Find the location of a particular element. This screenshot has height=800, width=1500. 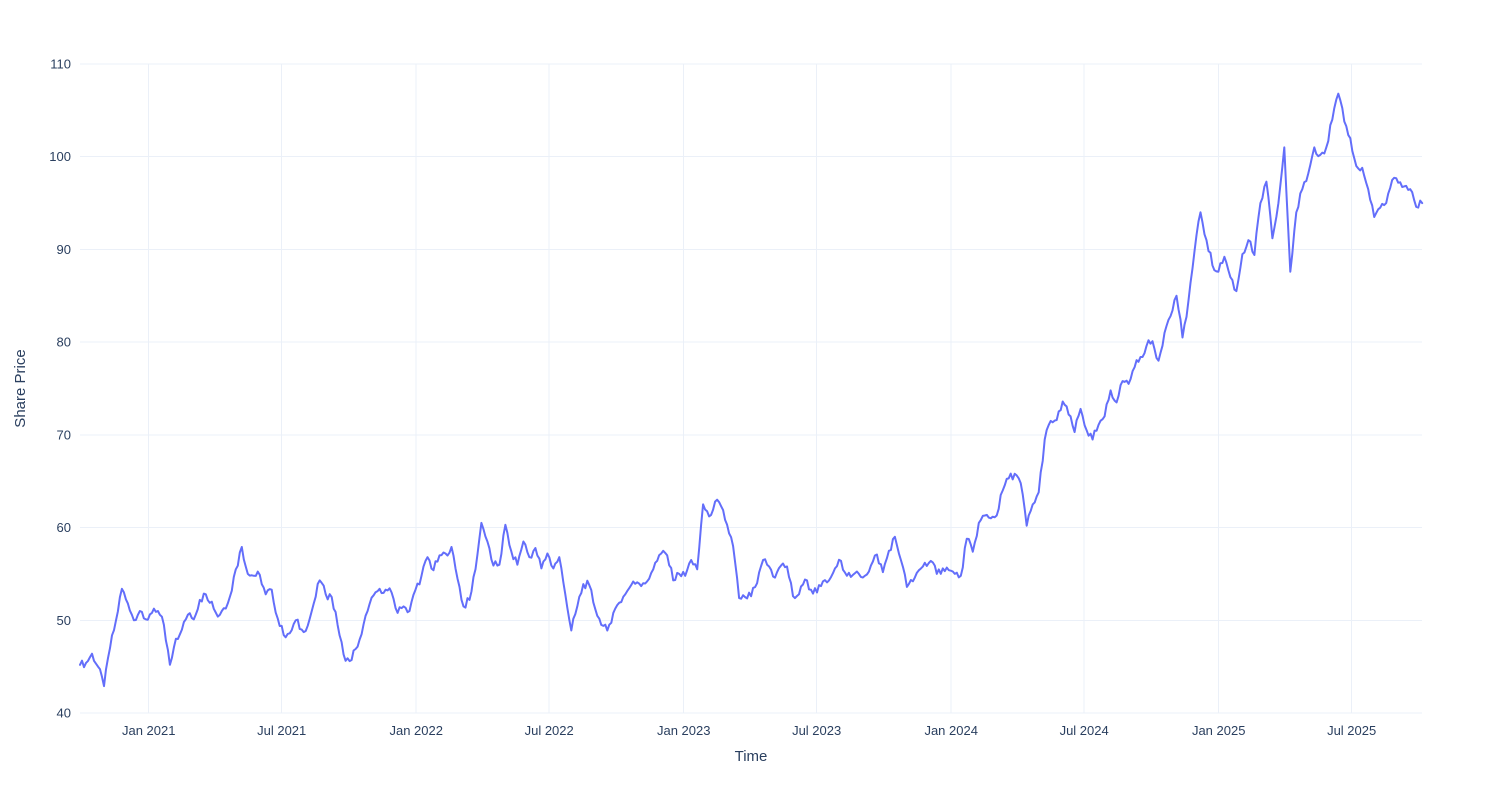

y-tick-label: 80 is located at coordinates (64, 342).